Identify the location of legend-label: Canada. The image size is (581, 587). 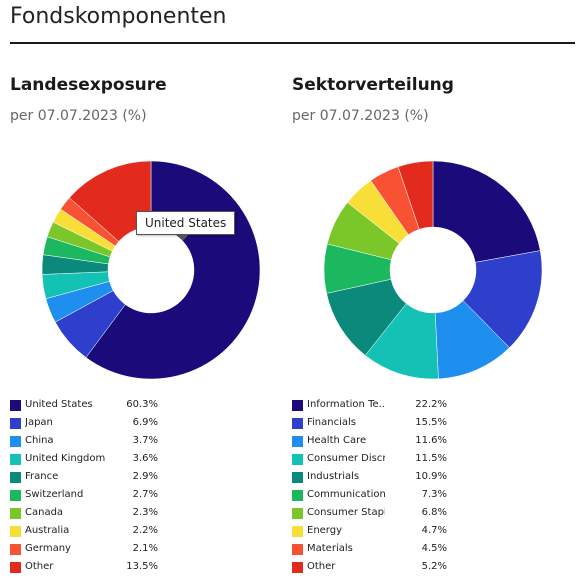
(44, 512).